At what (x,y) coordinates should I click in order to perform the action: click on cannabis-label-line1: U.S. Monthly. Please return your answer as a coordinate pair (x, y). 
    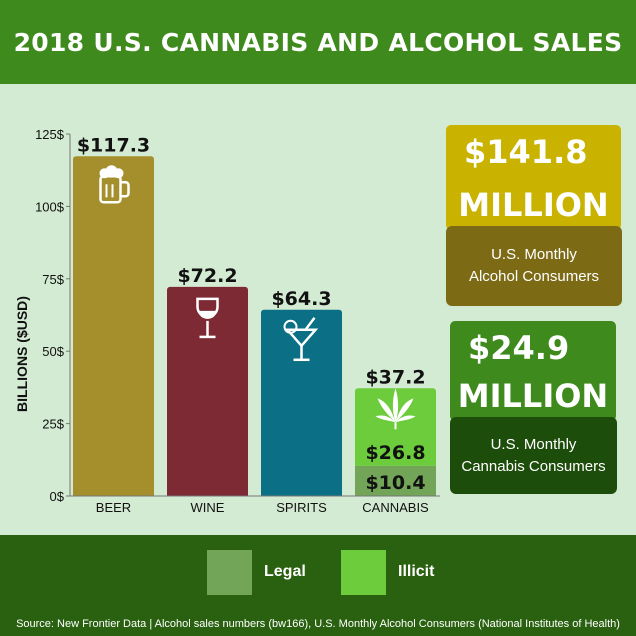
    Looking at the image, I should click on (533, 444).